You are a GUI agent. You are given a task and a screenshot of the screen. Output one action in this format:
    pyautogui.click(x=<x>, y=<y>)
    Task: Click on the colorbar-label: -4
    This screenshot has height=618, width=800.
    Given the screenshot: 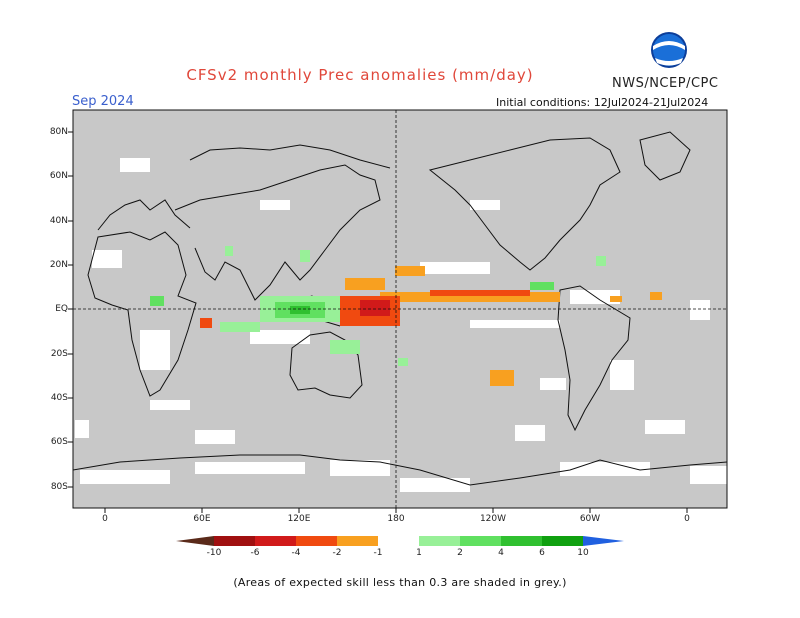 What is the action you would take?
    pyautogui.click(x=296, y=553)
    